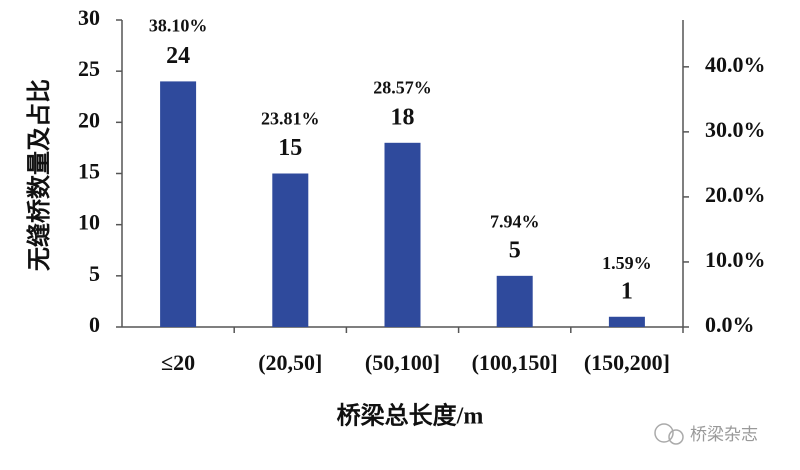 The height and width of the screenshot is (470, 800). Describe the element at coordinates (178, 25) in the screenshot. I see `percent-label: 38.10%` at that location.